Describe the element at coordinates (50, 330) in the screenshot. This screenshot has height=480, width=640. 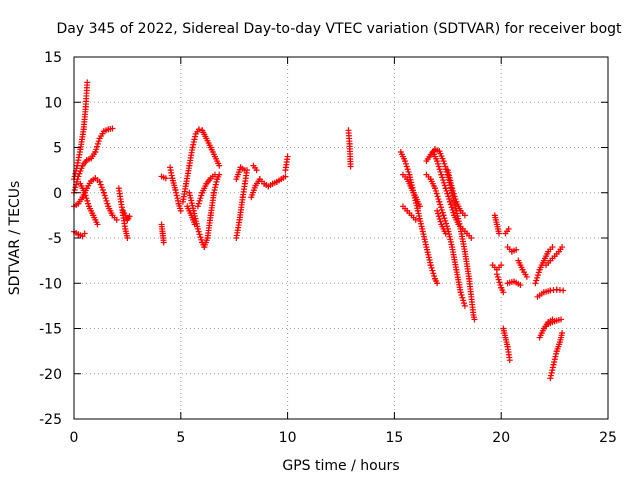
I see `y-tick-label: -15` at that location.